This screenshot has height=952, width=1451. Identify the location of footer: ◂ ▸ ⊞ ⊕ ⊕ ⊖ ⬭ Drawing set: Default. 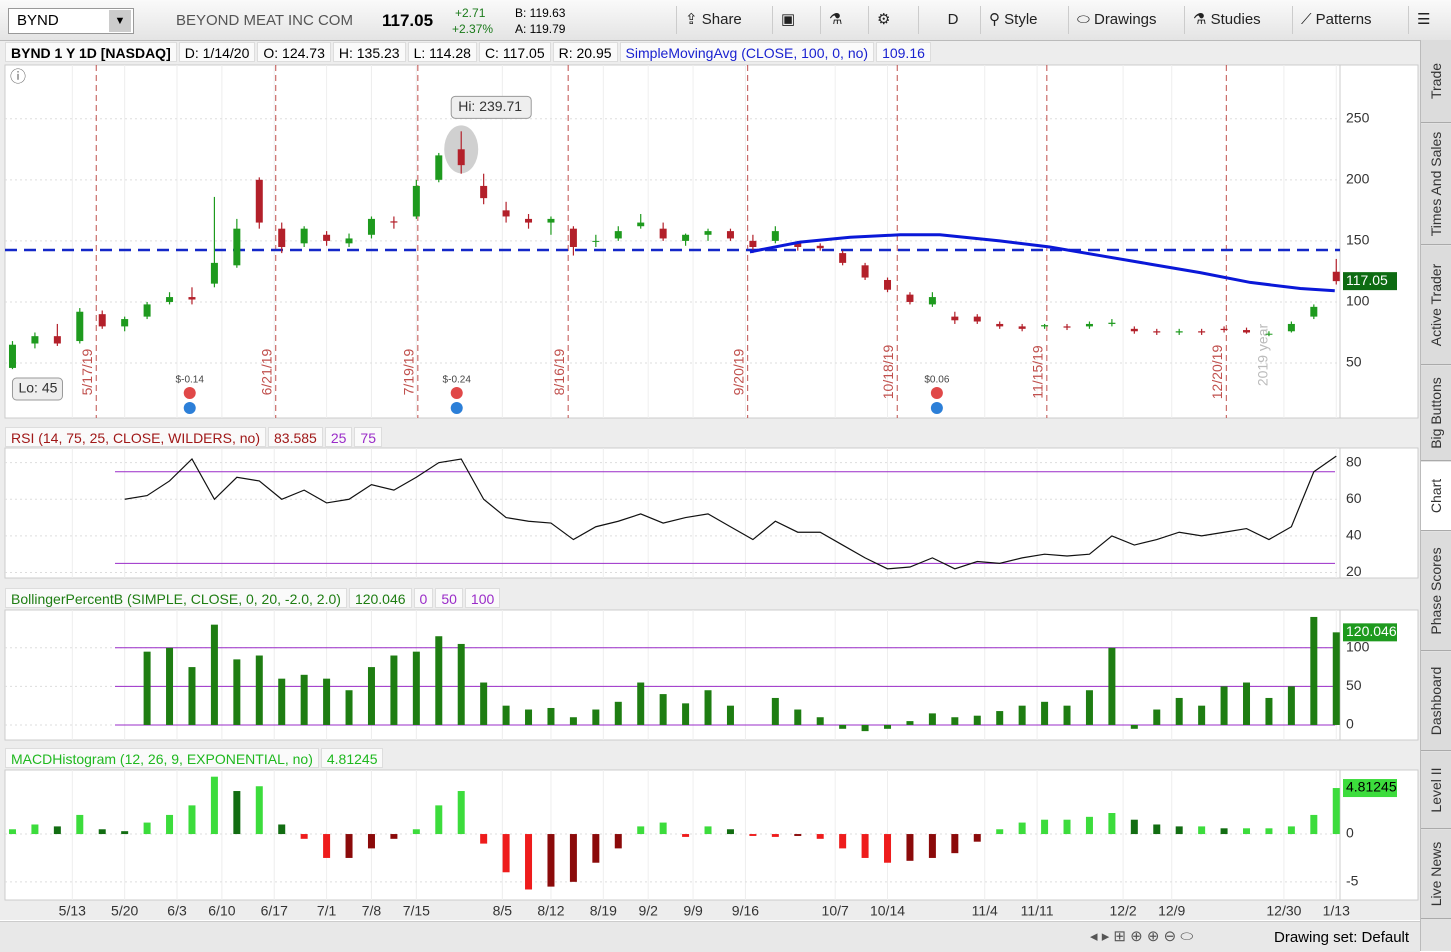
(710, 936).